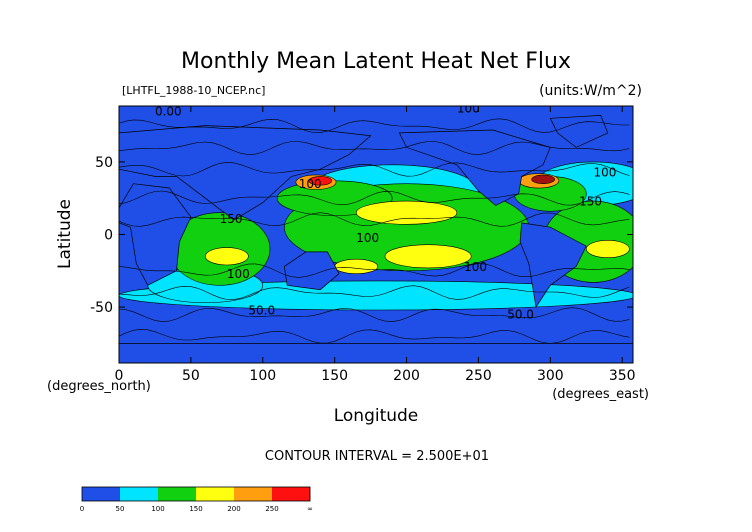 Image resolution: width=752 pixels, height=532 pixels. What do you see at coordinates (376, 353) in the screenshot?
I see `antarctica-landmass` at bounding box center [376, 353].